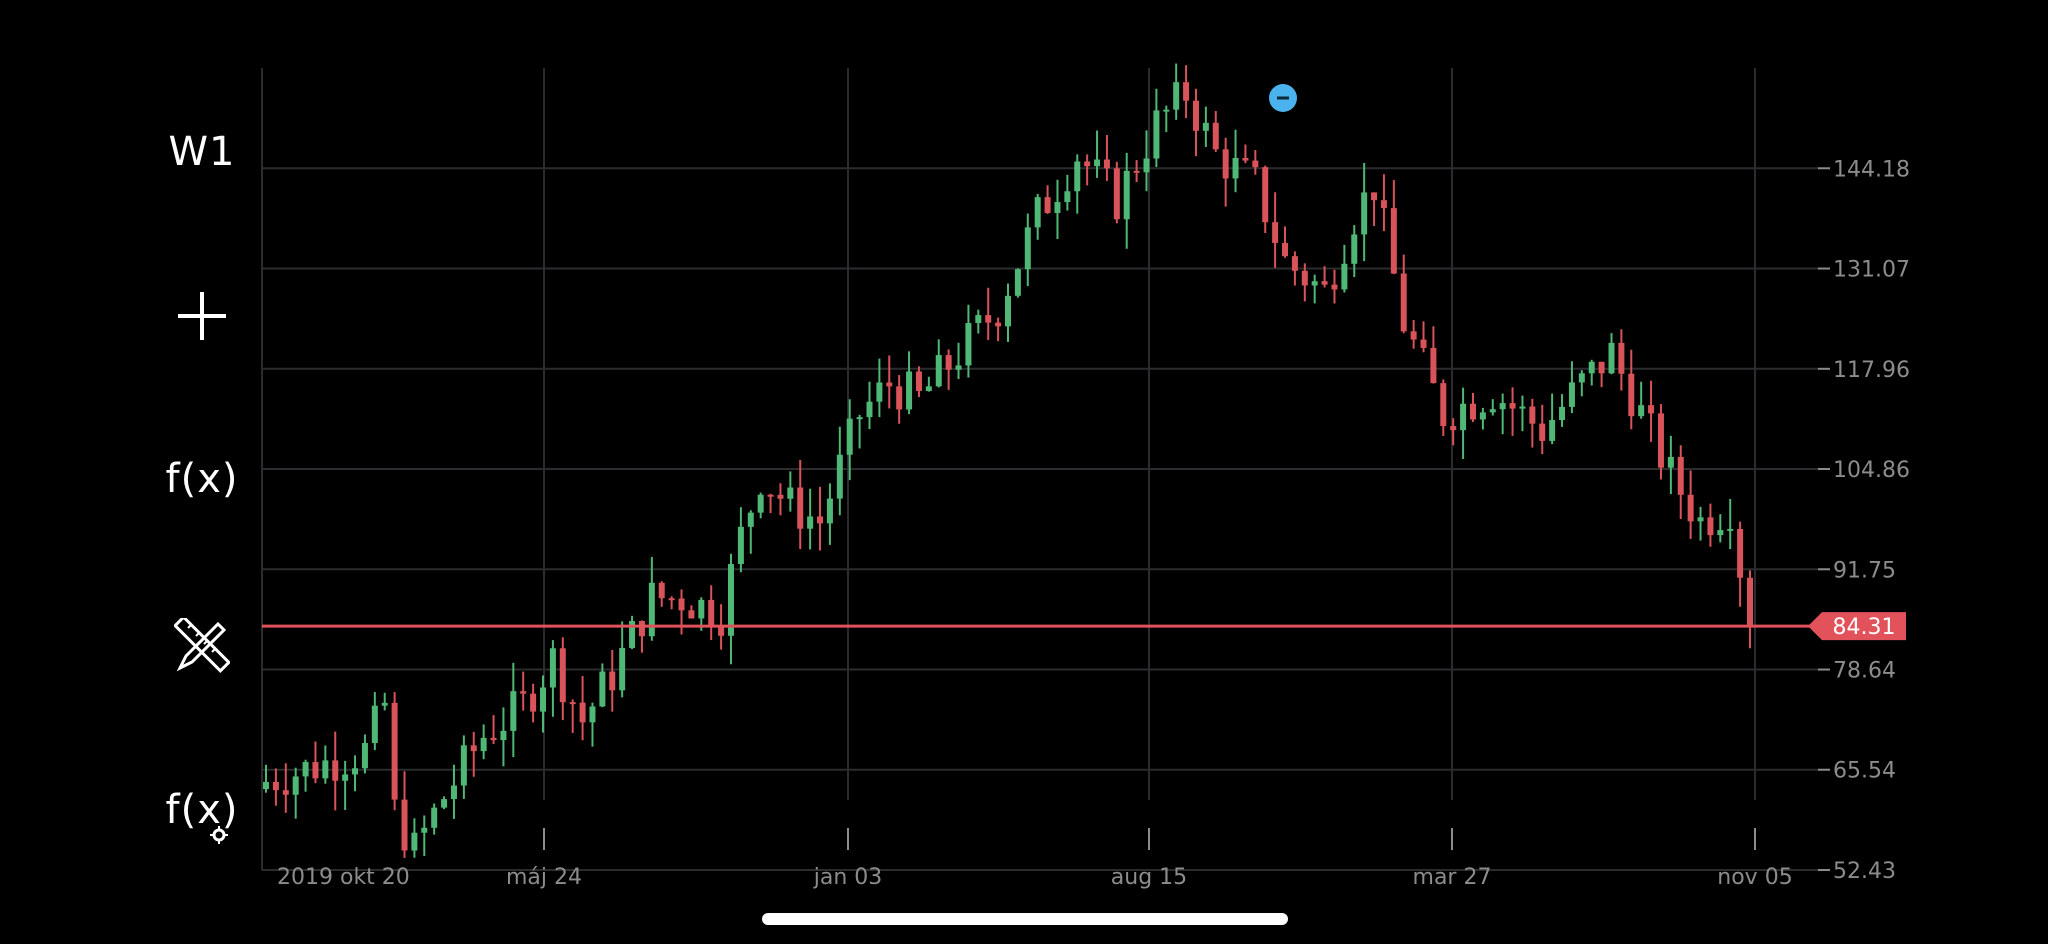  I want to click on y-tick-label: 52.43, so click(1864, 871).